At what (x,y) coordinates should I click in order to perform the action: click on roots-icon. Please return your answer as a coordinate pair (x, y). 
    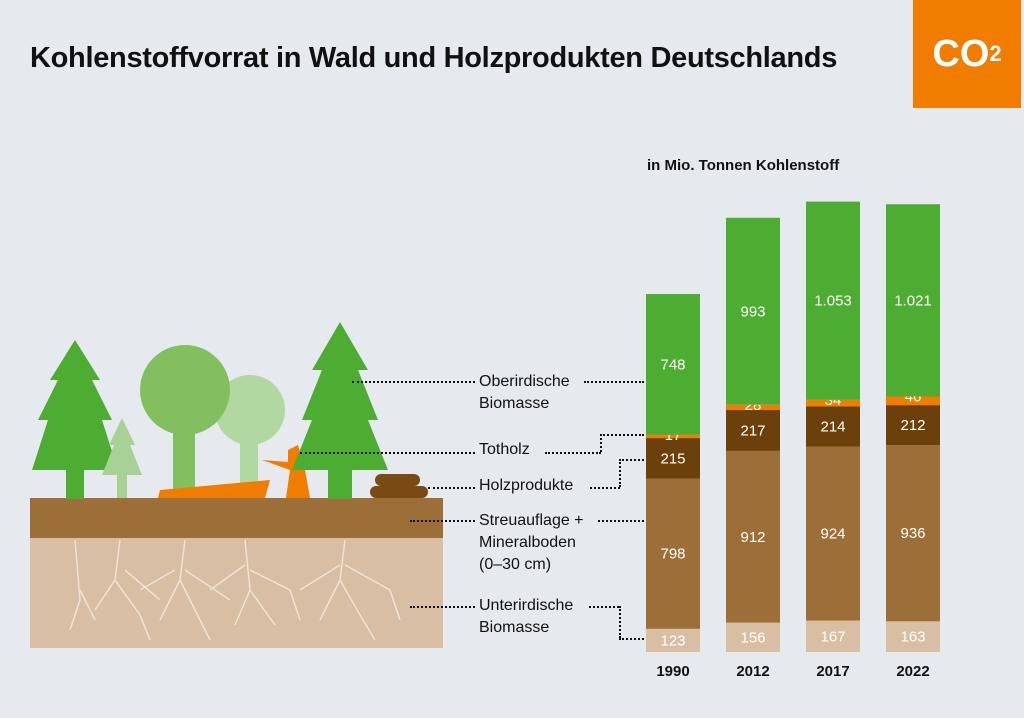
    Looking at the image, I should click on (235, 590).